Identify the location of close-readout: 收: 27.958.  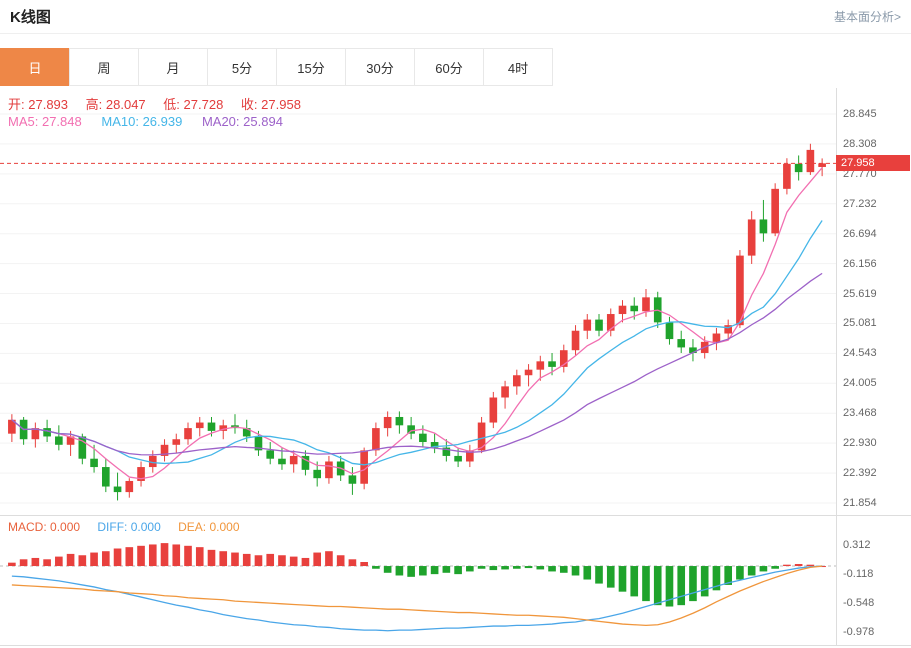
(270, 104).